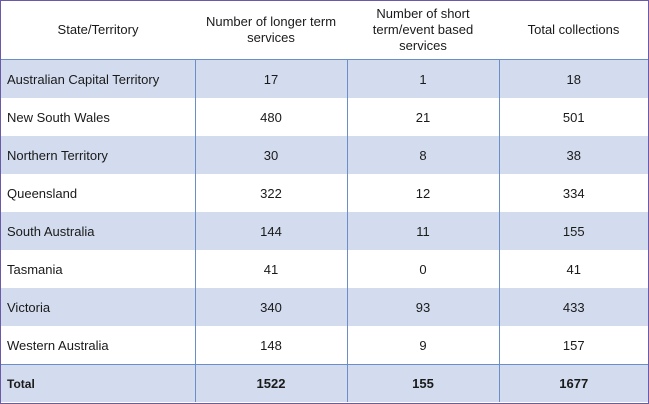 Image resolution: width=649 pixels, height=404 pixels. Describe the element at coordinates (98, 345) in the screenshot. I see `cell-state: Western Australia` at that location.